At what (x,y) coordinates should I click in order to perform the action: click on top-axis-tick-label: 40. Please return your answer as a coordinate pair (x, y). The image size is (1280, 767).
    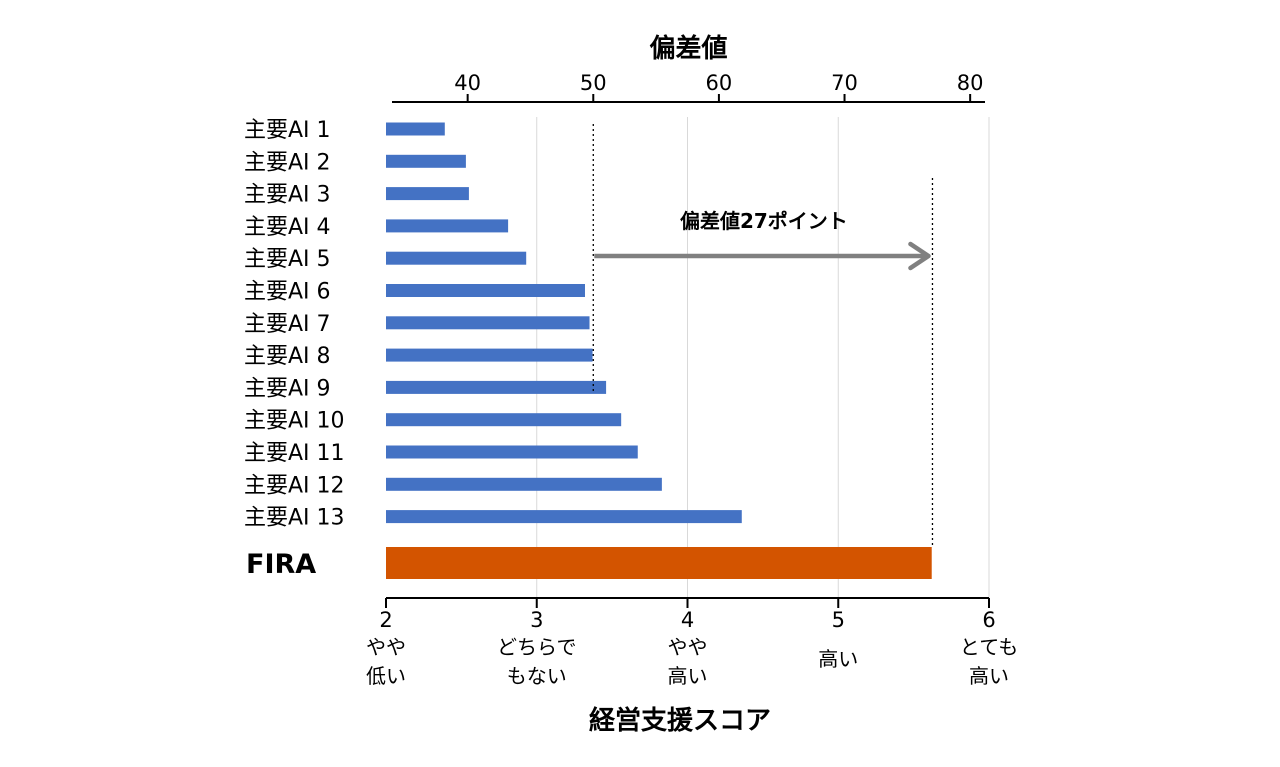
    Looking at the image, I should click on (467, 83).